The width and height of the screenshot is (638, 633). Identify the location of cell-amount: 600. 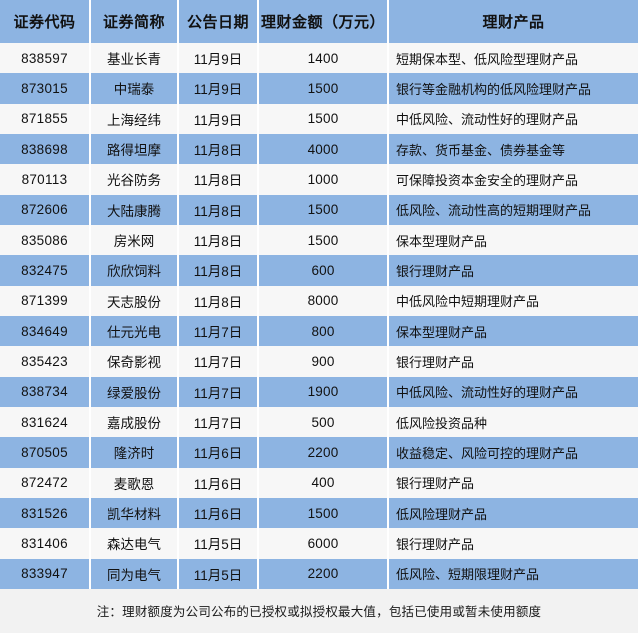
(323, 270).